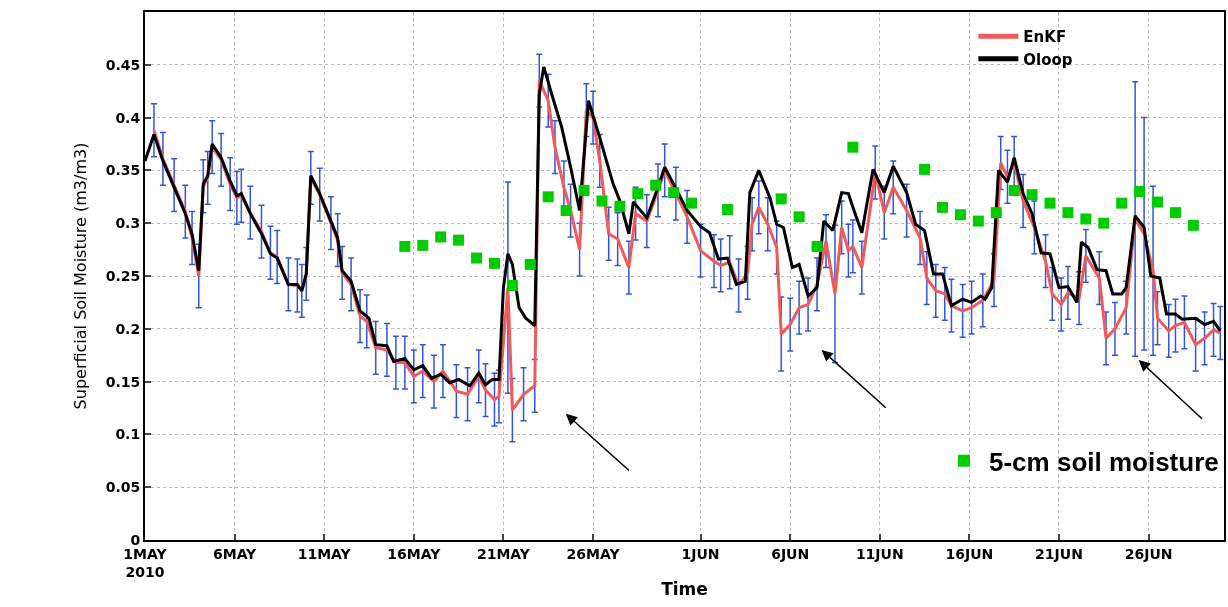  Describe the element at coordinates (145, 562) in the screenshot. I see `x-tick-label: 1MAY 2010` at that location.